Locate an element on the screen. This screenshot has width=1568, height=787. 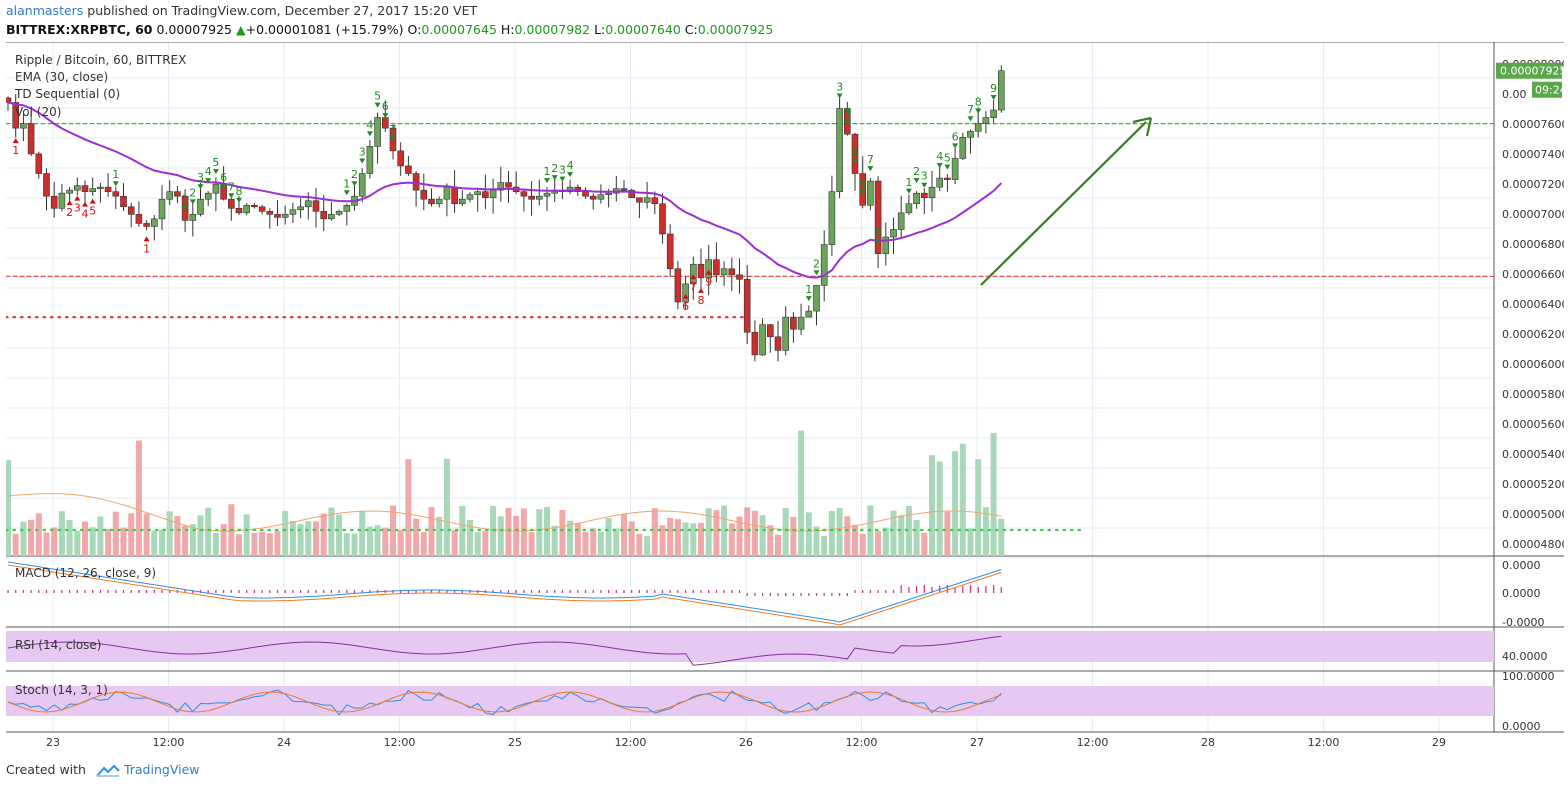
price-tick-label: 0.00006600 is located at coordinates (1533, 274).